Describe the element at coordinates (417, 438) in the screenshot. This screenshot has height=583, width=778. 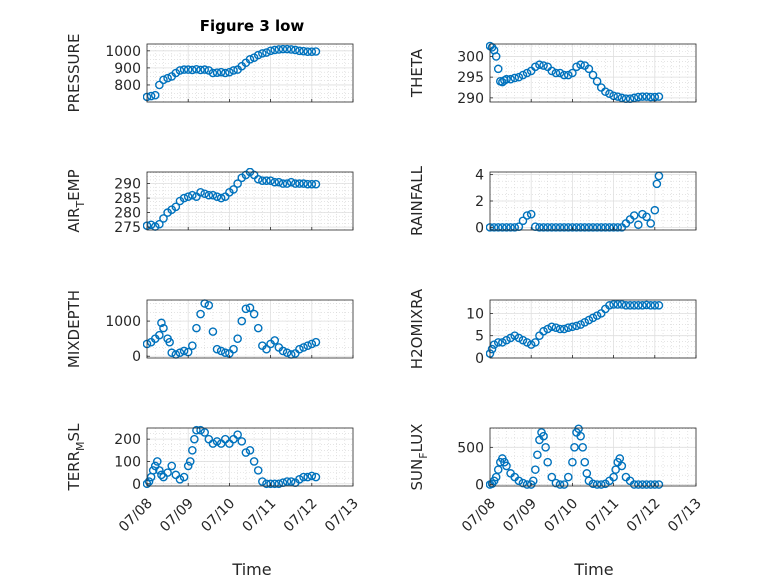
I see `y-axis-label-suffix: LUX` at that location.